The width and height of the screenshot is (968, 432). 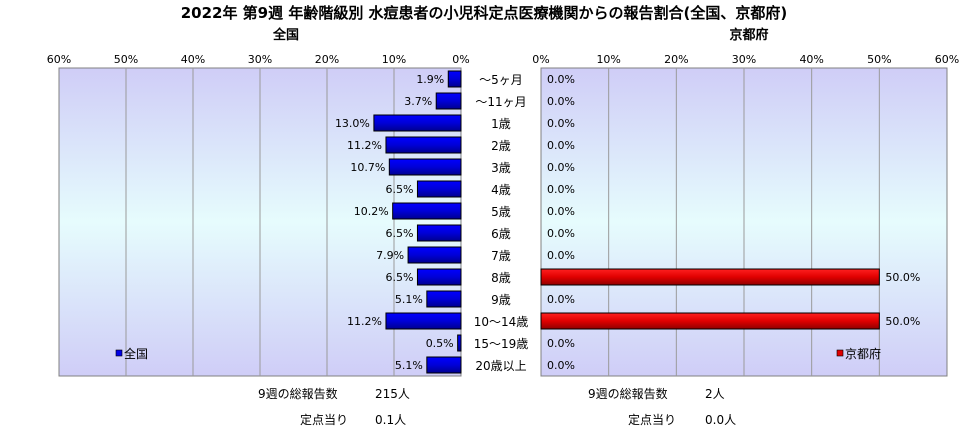 What do you see at coordinates (947, 59) in the screenshot?
I see `kyoto-tick-label: 60%` at bounding box center [947, 59].